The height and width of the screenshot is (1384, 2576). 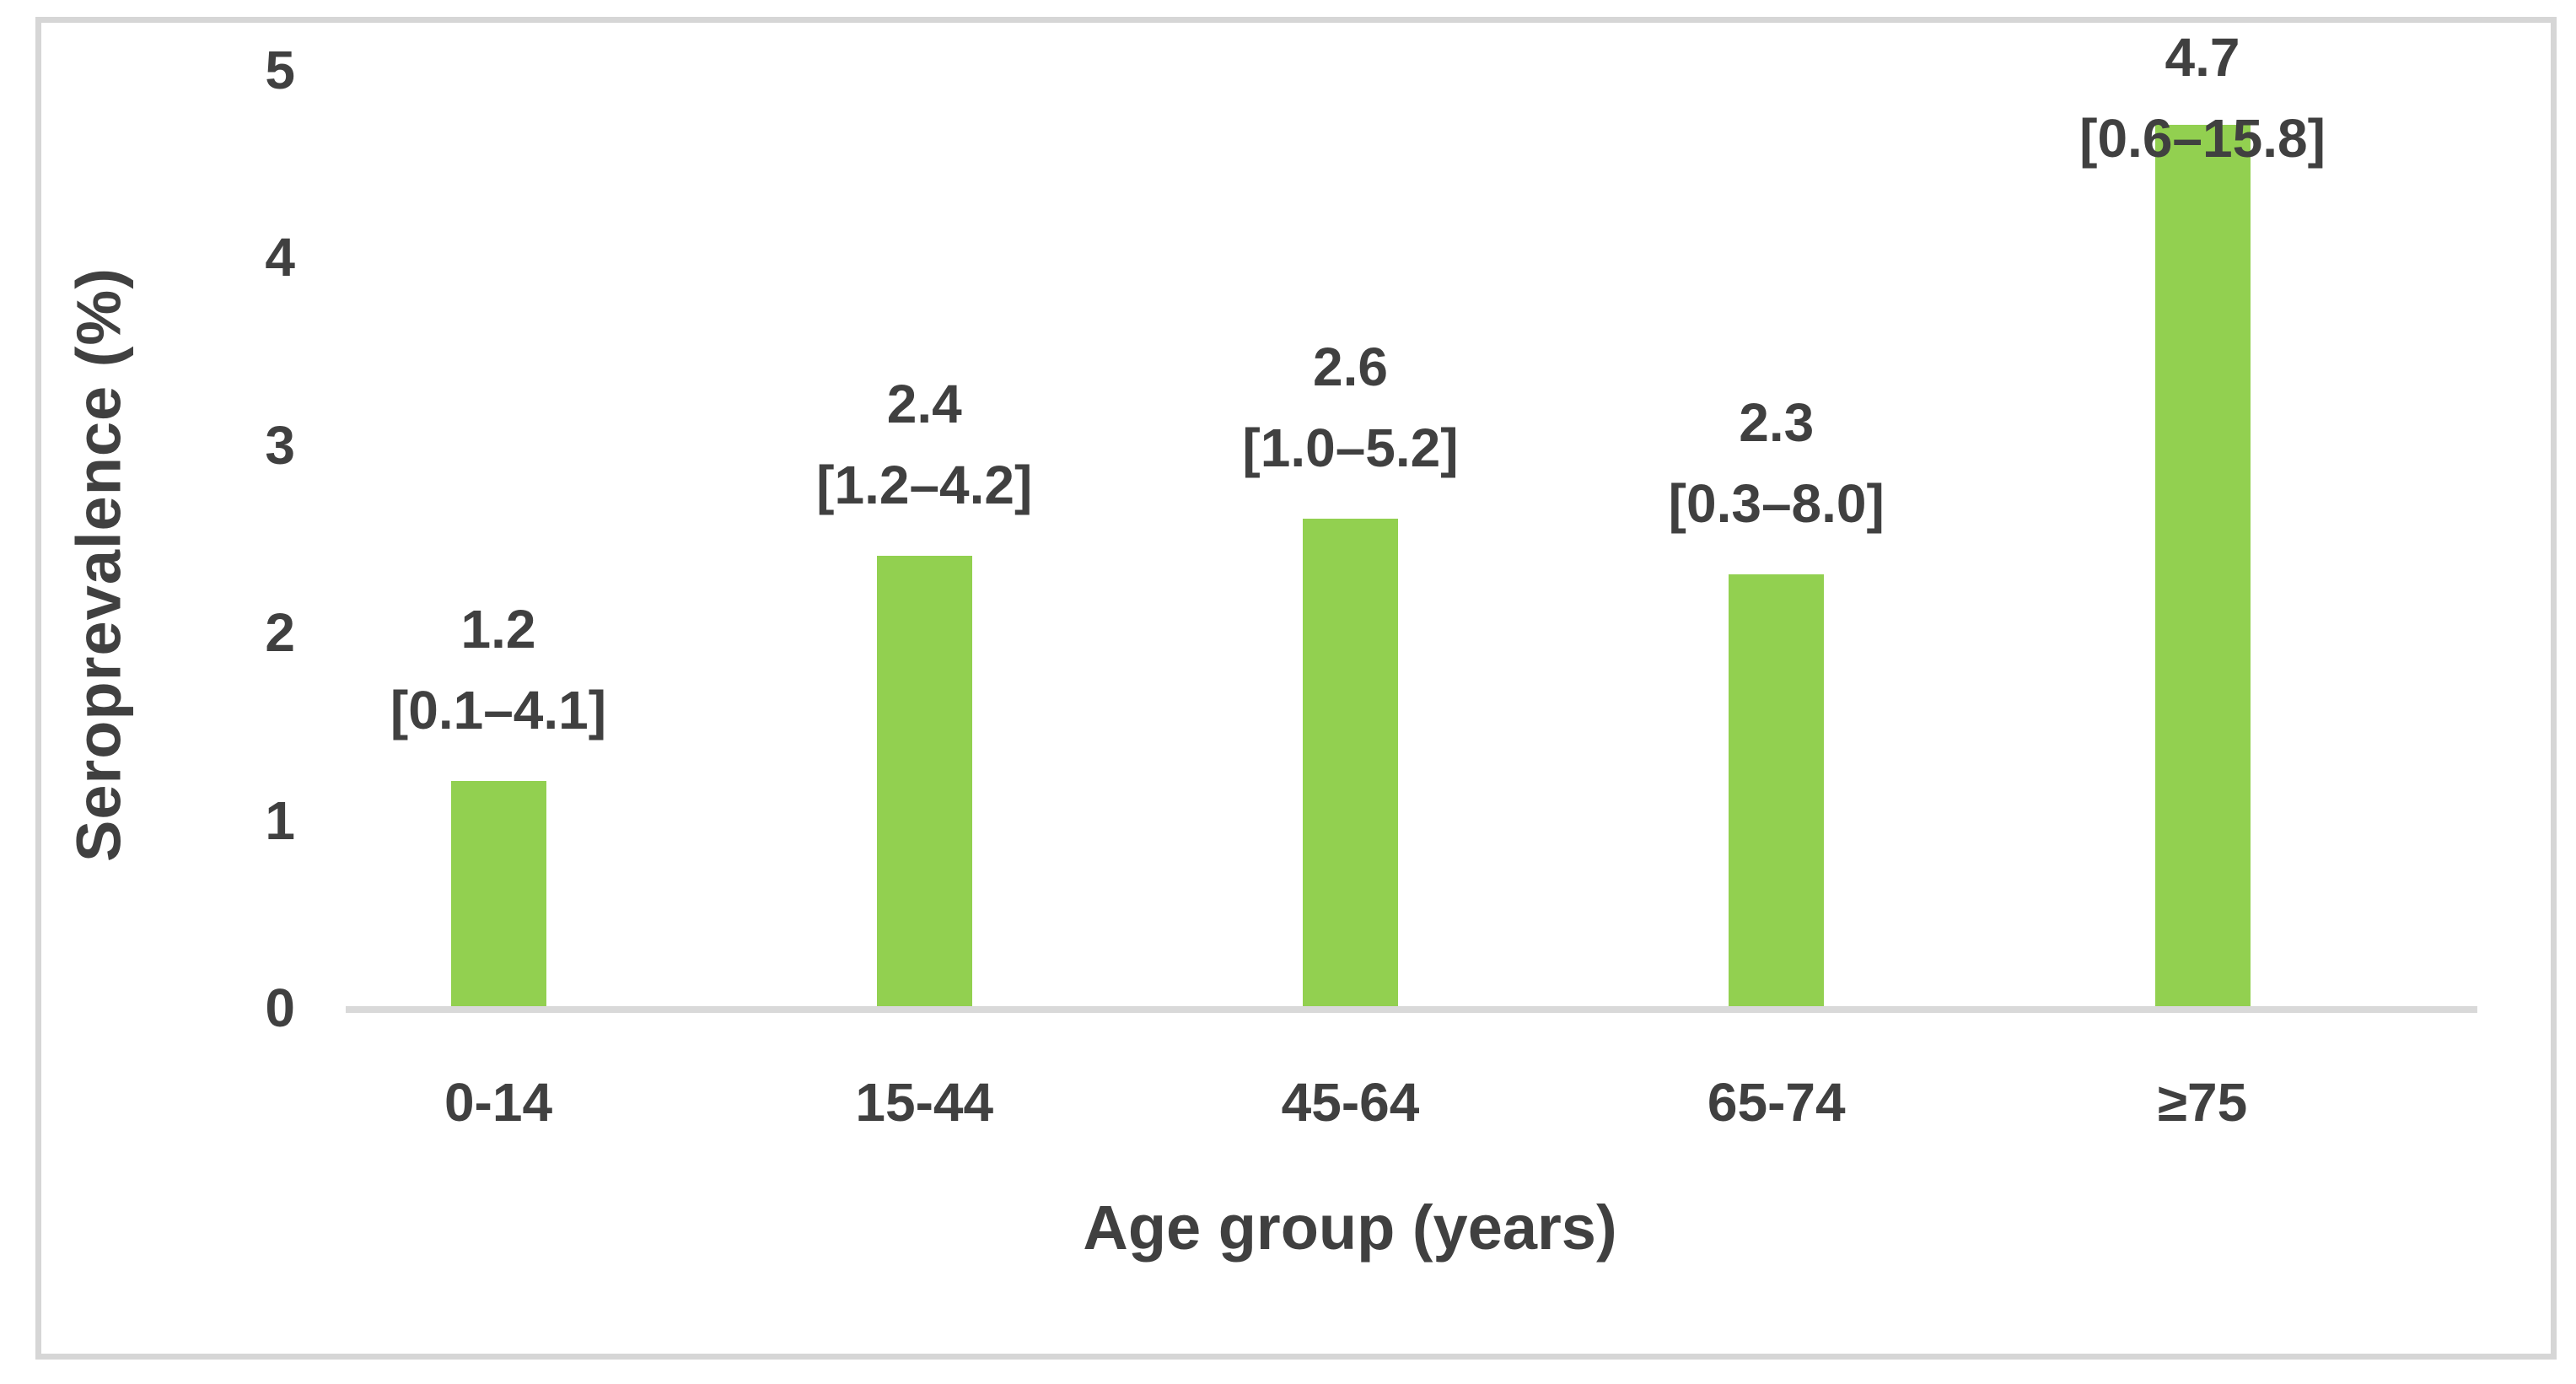 I want to click on bar-value-text: 2.4, so click(x=924, y=404).